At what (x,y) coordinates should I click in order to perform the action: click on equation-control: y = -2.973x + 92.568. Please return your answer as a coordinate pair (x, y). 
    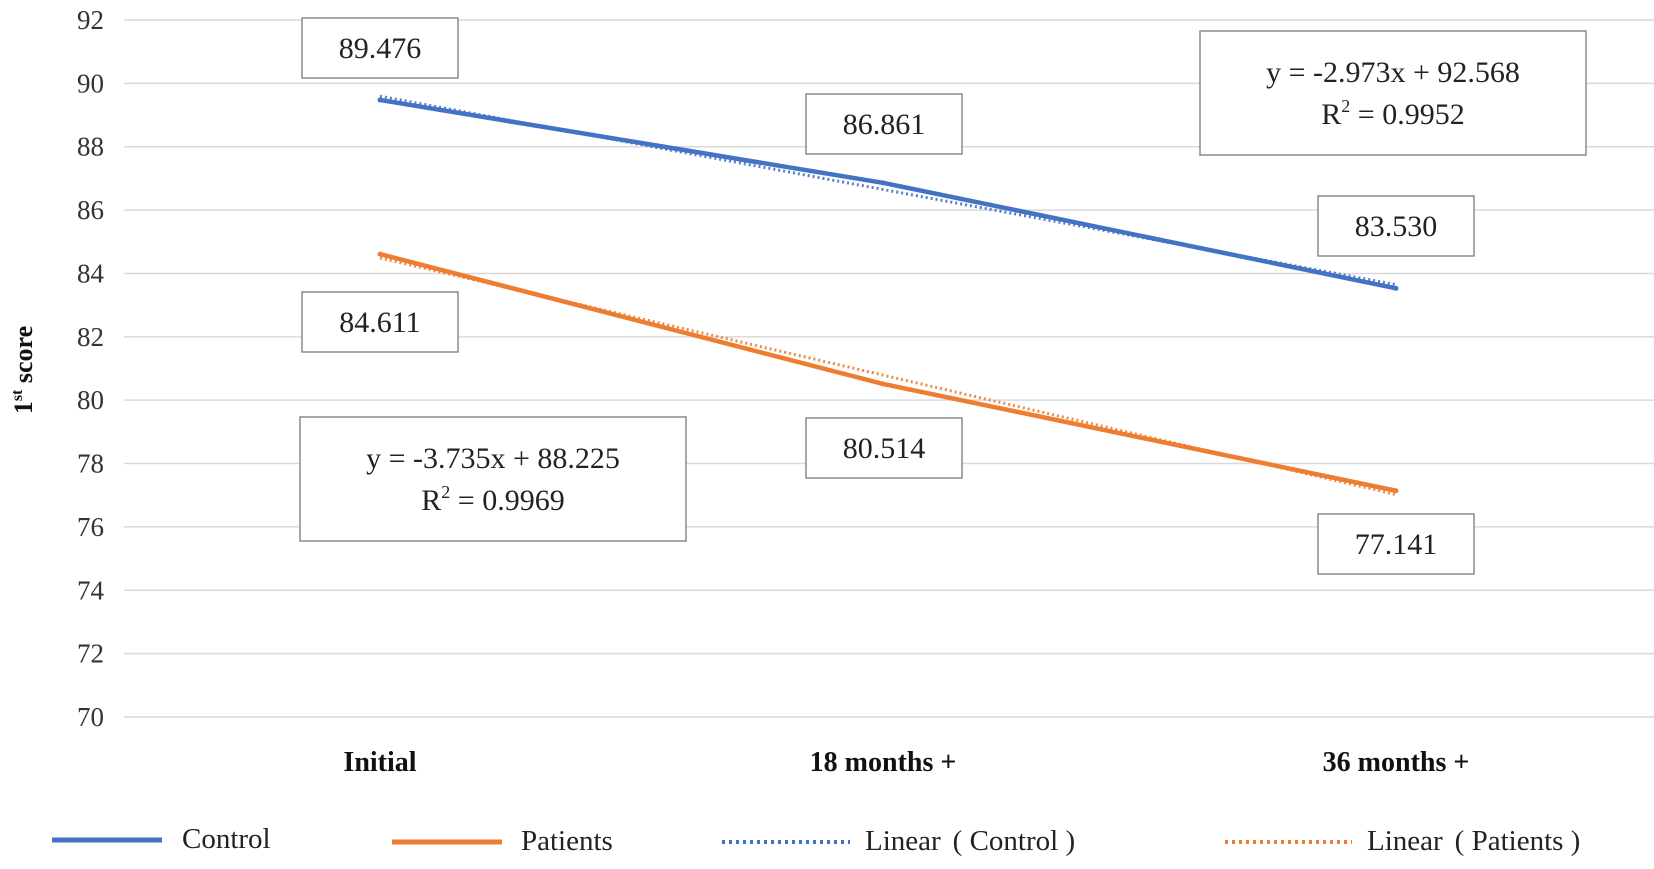
    Looking at the image, I should click on (1393, 72).